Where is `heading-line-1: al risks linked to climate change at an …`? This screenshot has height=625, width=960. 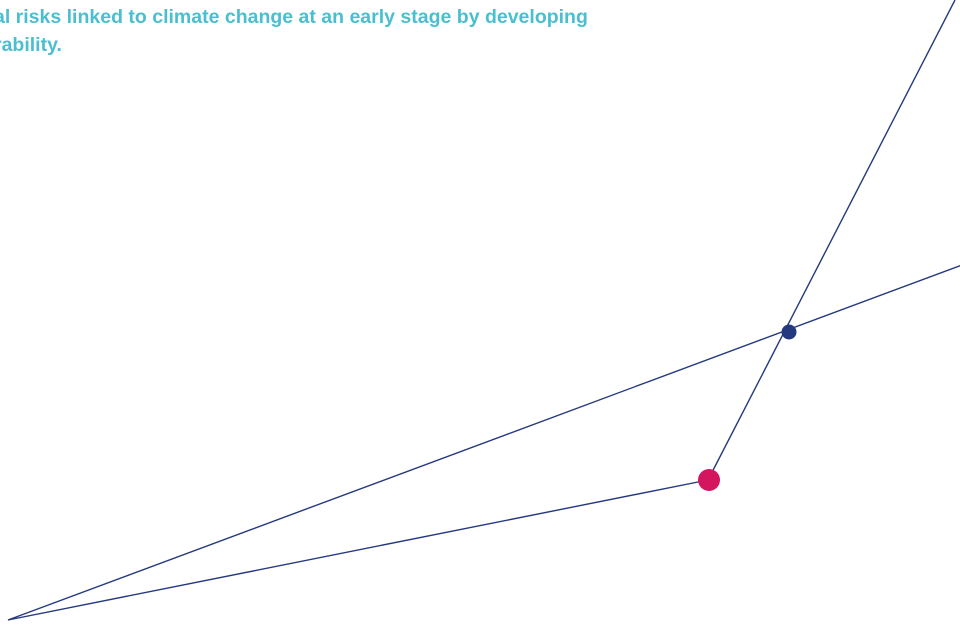 heading-line-1: al risks linked to climate change at an … is located at coordinates (294, 17).